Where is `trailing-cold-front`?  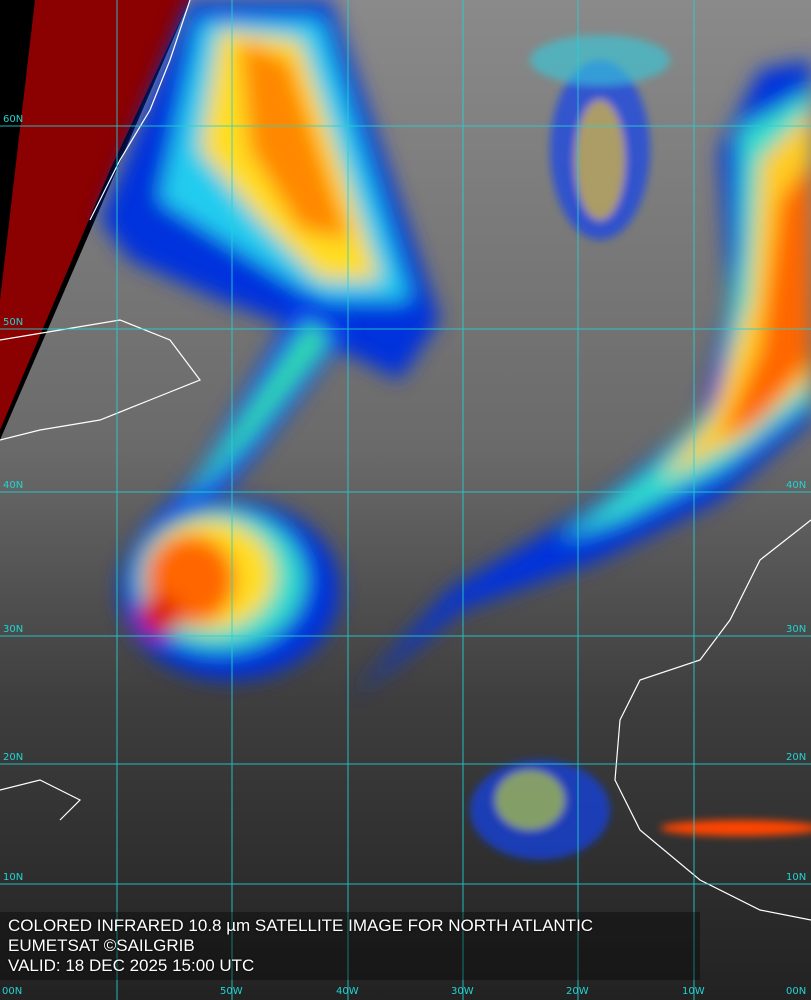 trailing-cold-front is located at coordinates (245, 420).